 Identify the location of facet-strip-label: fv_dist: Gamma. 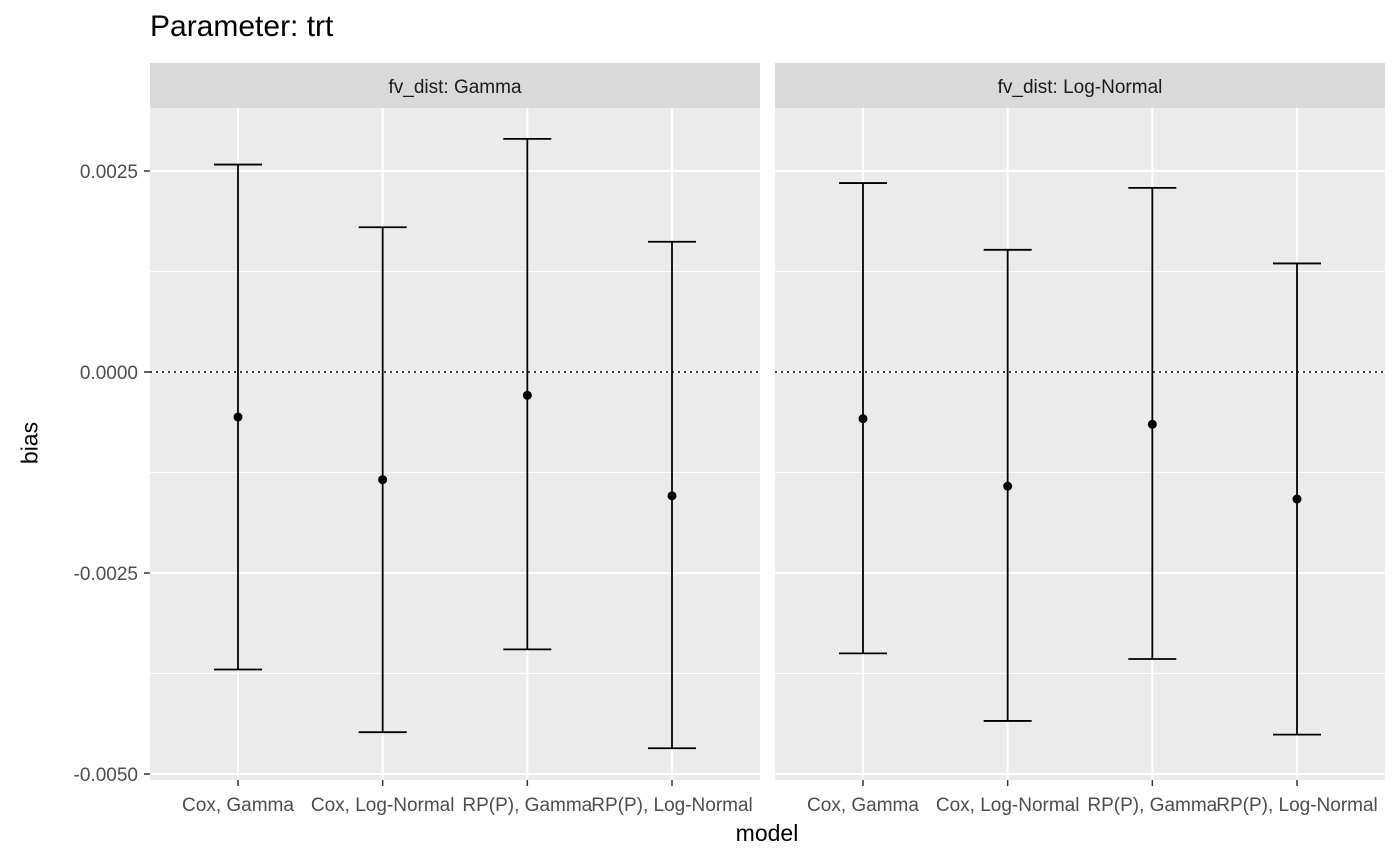
(454, 87).